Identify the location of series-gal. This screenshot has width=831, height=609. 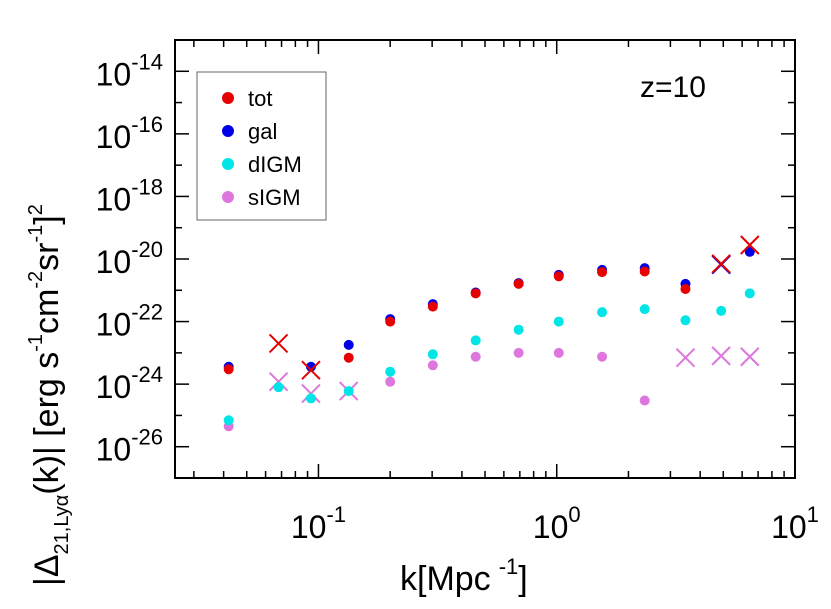
(489, 309).